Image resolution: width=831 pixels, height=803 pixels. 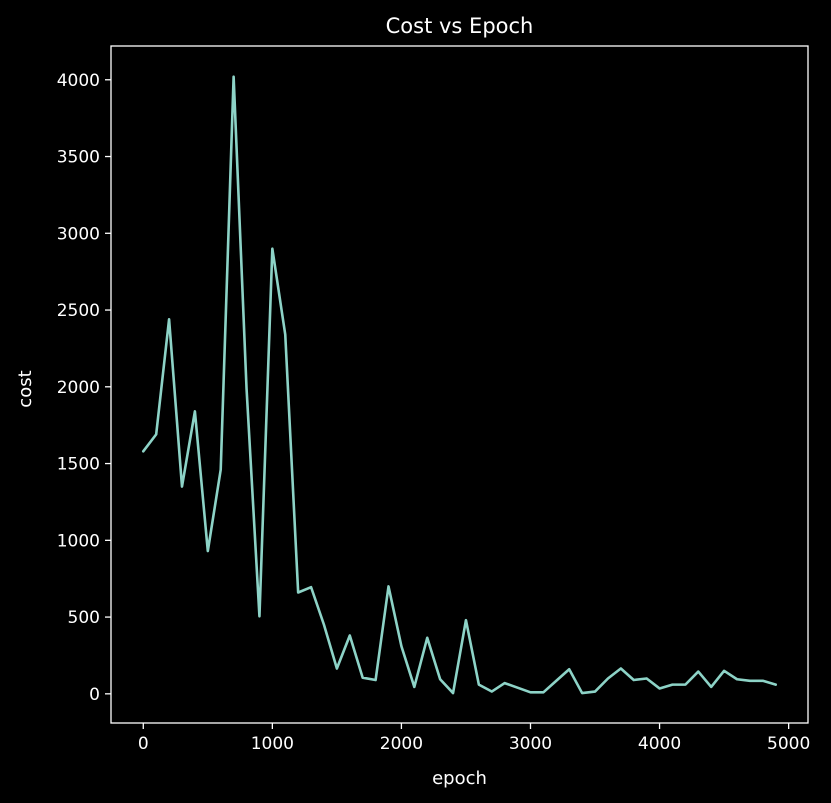 What do you see at coordinates (25, 388) in the screenshot?
I see `y-axis-label: cost` at bounding box center [25, 388].